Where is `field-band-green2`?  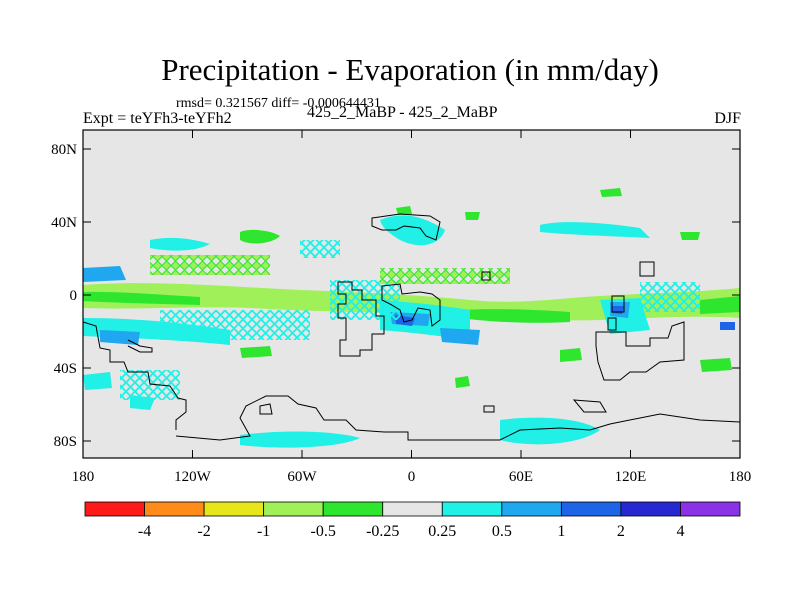 field-band-green2 is located at coordinates (411, 307).